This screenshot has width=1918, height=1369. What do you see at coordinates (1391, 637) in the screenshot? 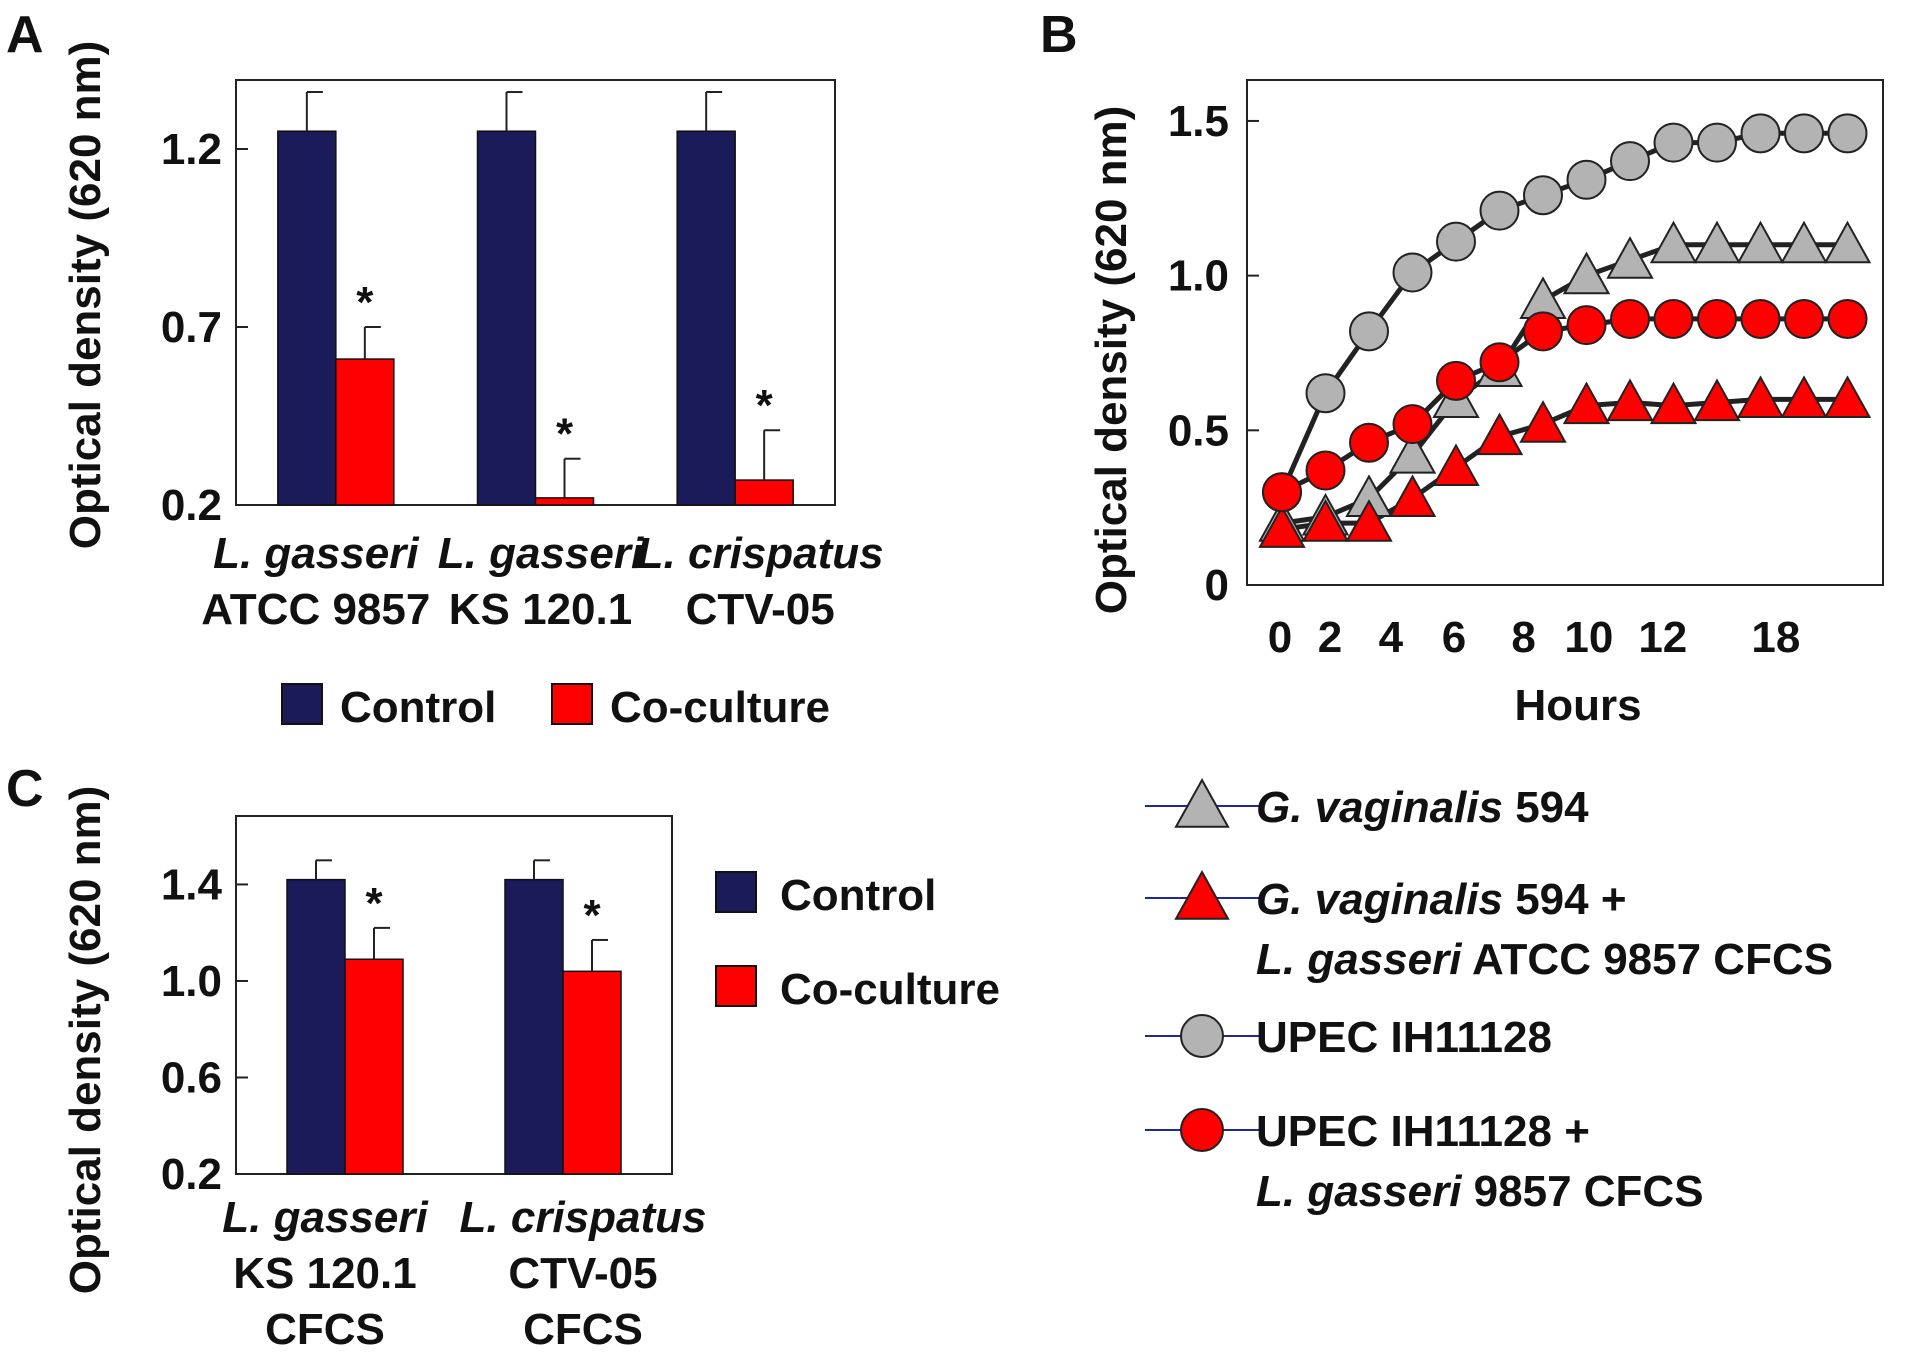
I see `x-tick-label: 4` at bounding box center [1391, 637].